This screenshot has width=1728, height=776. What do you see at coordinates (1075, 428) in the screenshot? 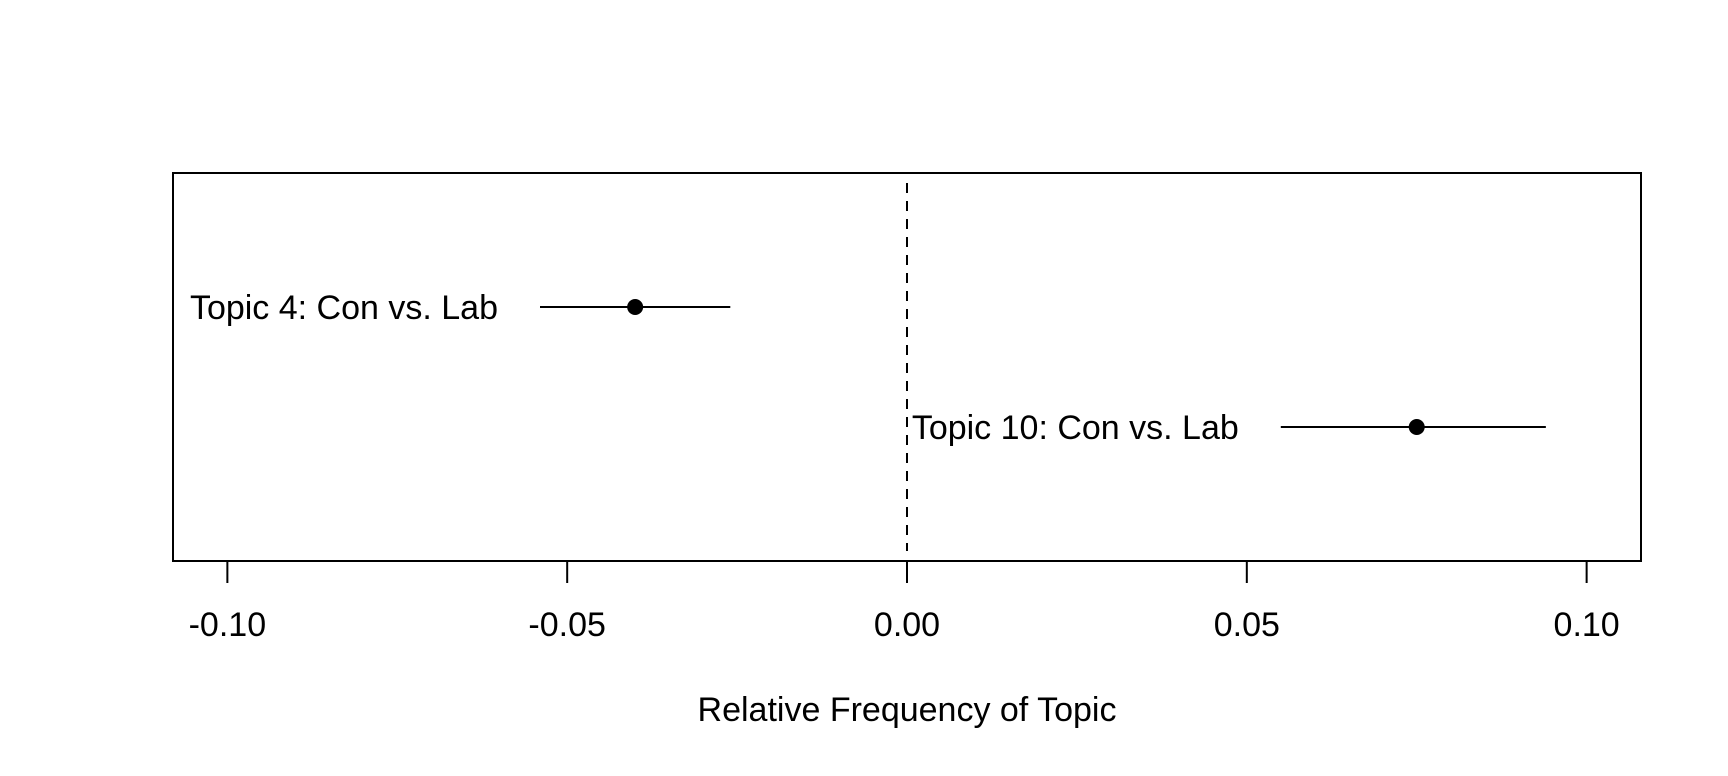
I see `point-label: Topic 10: Con vs. Lab` at bounding box center [1075, 428].